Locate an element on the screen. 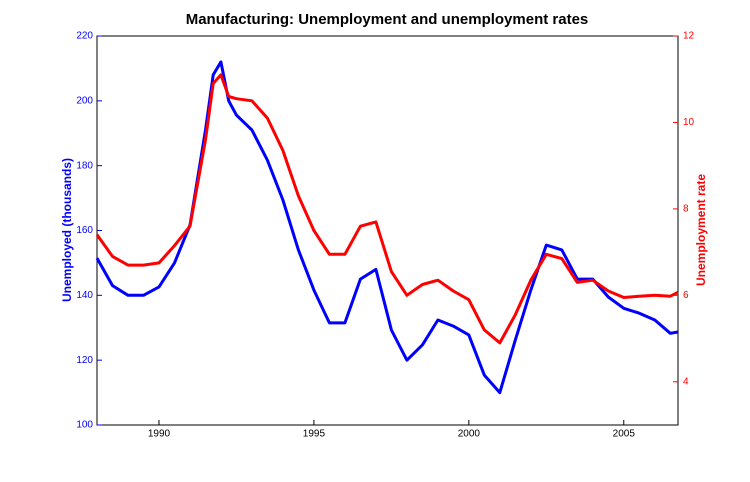 This screenshot has width=750, height=482. y2-axis-label: Unemployment rate is located at coordinates (701, 230).